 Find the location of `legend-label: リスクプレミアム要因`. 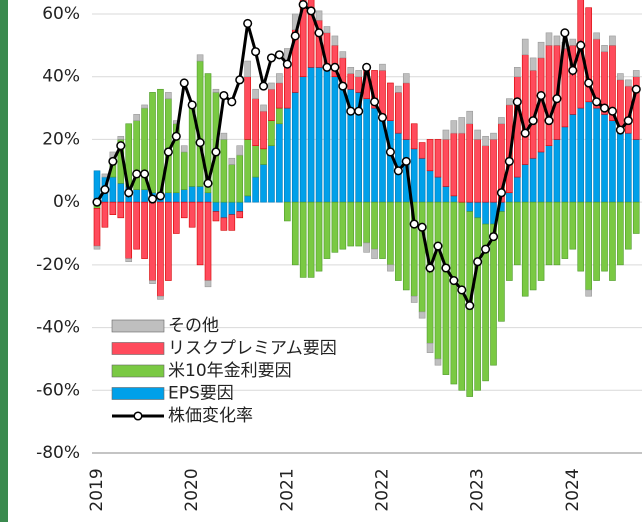

legend-label: リスクプレミアム要因 is located at coordinates (252, 349).